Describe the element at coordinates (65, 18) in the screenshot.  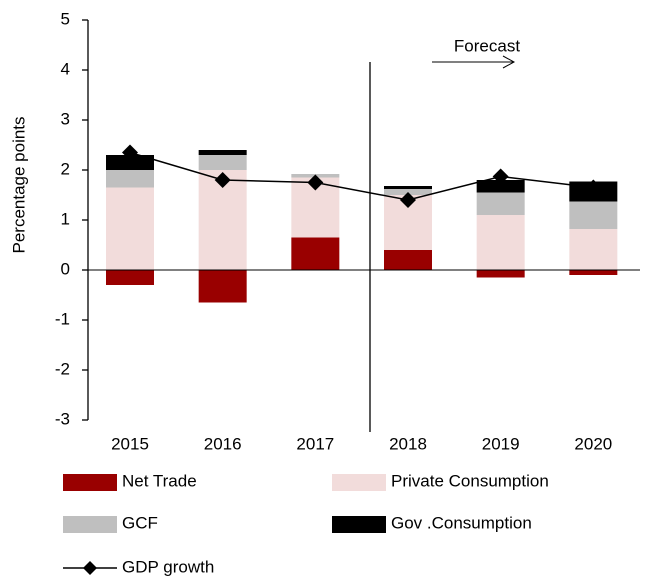
I see `y-tick-label: 5` at that location.